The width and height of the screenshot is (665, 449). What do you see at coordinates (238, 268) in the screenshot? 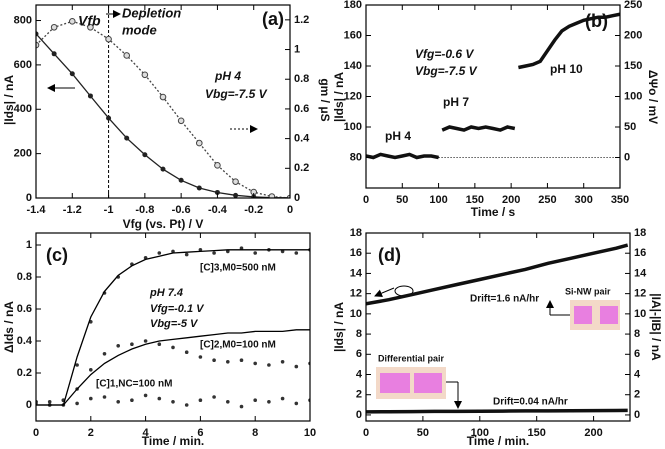
I see `annotation: [C]3,M0=500 nM` at bounding box center [238, 268].